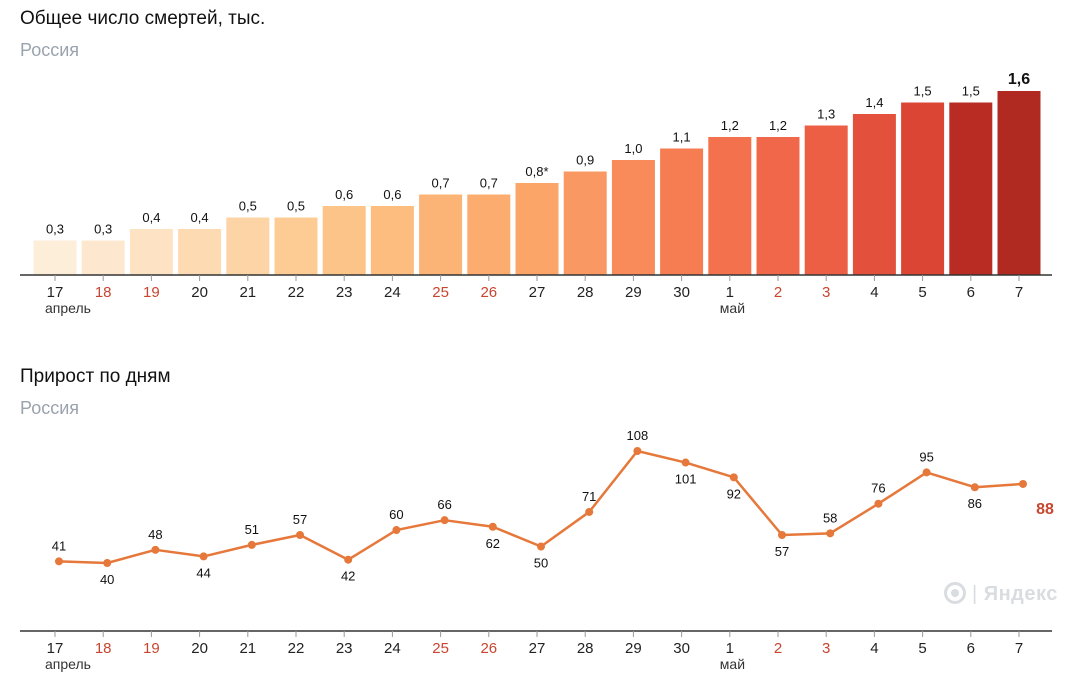  Describe the element at coordinates (536, 171) in the screenshot. I see `bar-value-label: 0,8*` at that location.